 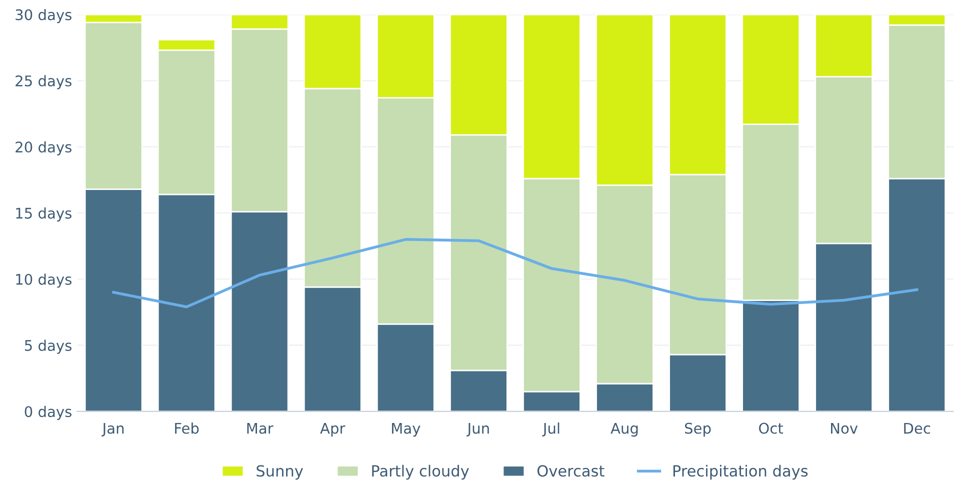 What do you see at coordinates (44, 214) in the screenshot?
I see `y-tick-label: 15 days` at bounding box center [44, 214].